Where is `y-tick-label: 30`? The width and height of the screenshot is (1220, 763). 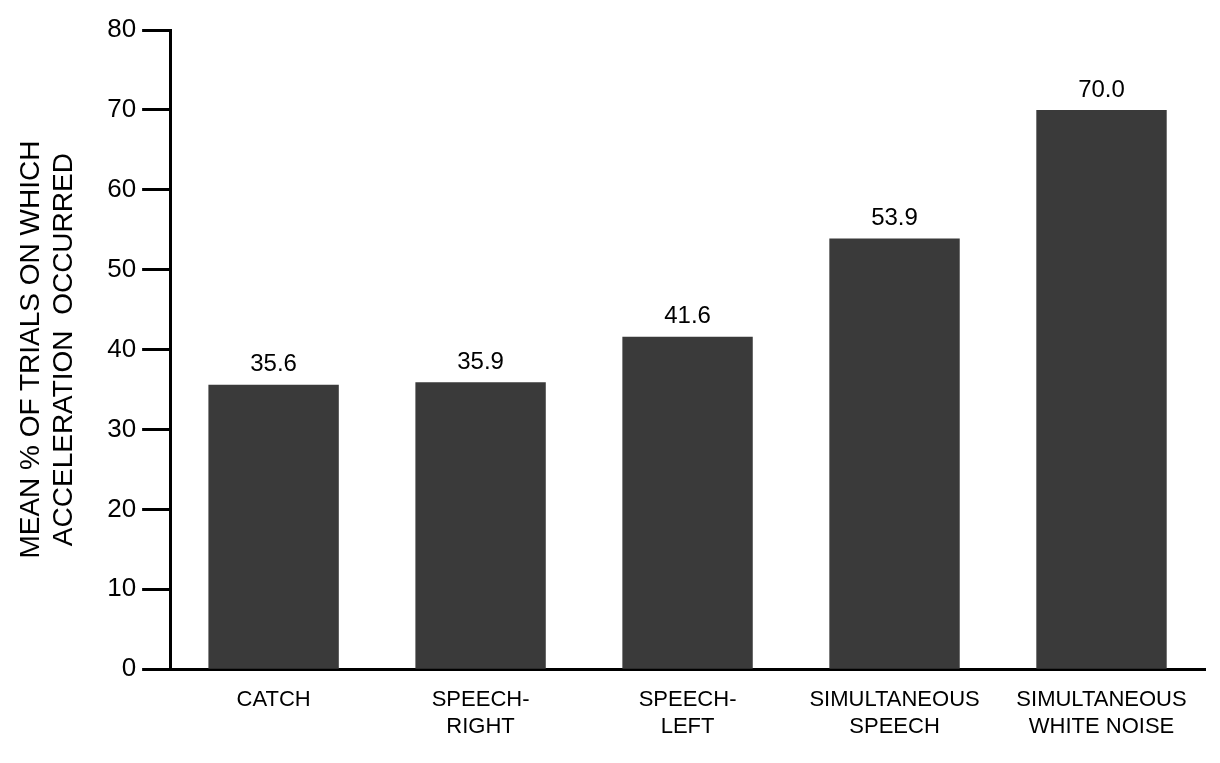
y-tick-label: 30 is located at coordinates (122, 427).